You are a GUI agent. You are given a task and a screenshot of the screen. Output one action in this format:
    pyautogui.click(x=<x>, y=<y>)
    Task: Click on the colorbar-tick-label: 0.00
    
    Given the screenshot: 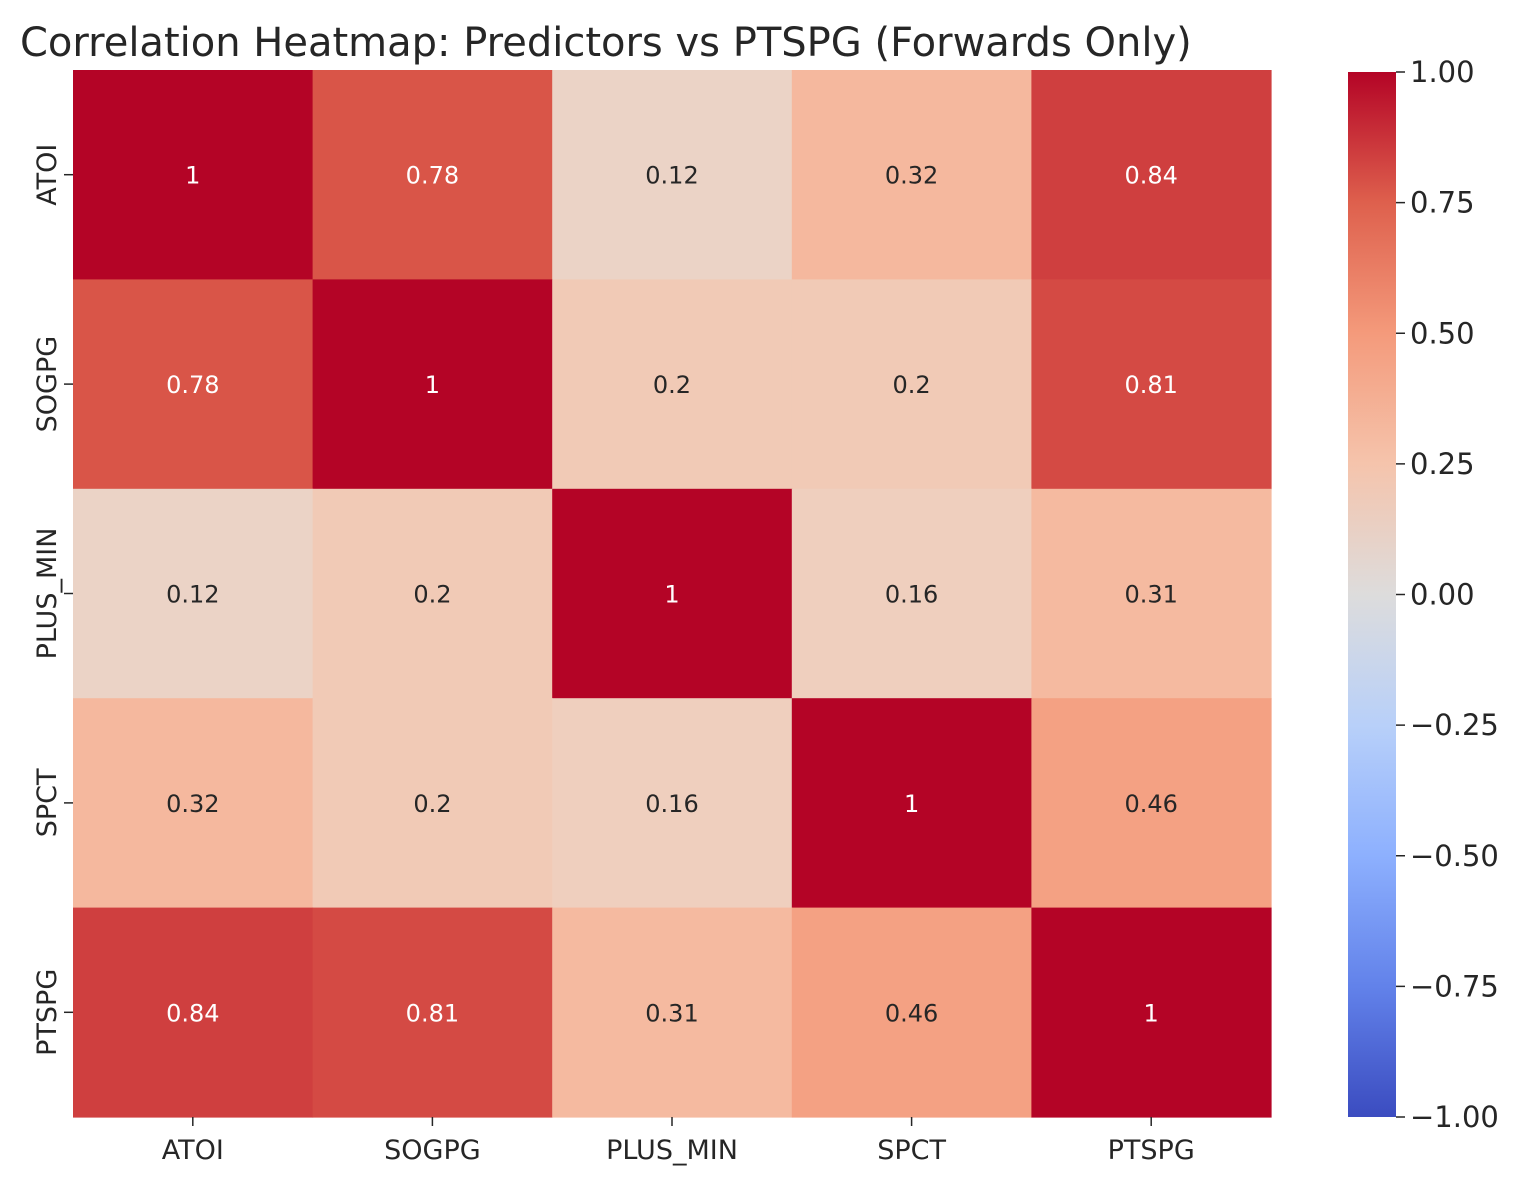 What is the action you would take?
    pyautogui.click(x=1442, y=595)
    